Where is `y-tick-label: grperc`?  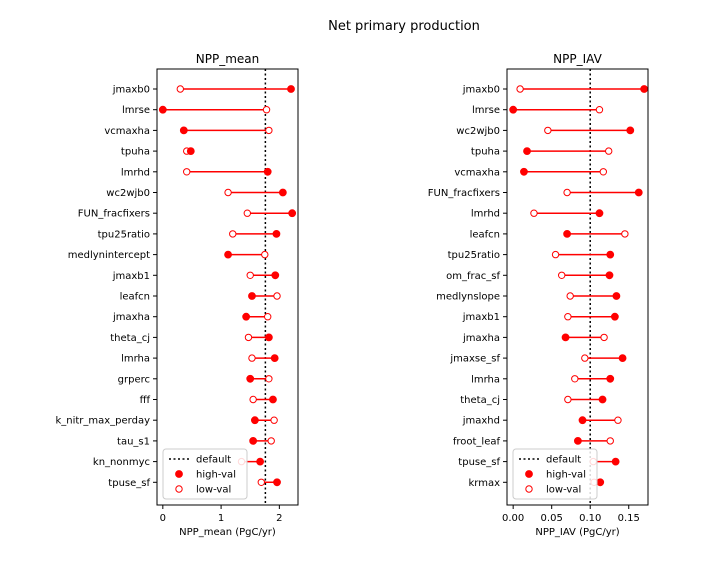 y-tick-label: grperc is located at coordinates (134, 379).